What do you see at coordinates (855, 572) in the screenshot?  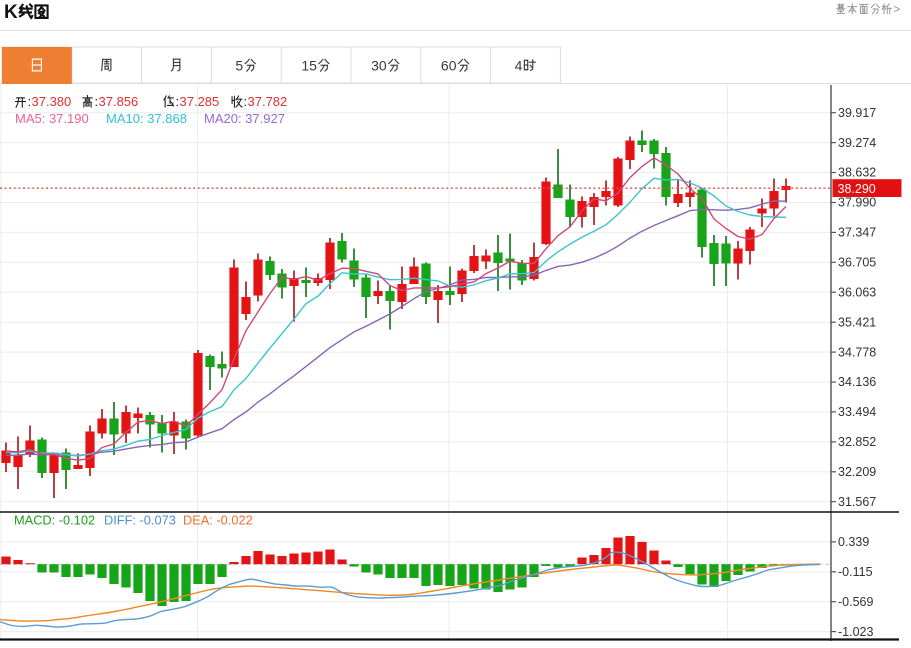 I see `svg-text: -0.115` at bounding box center [855, 572].